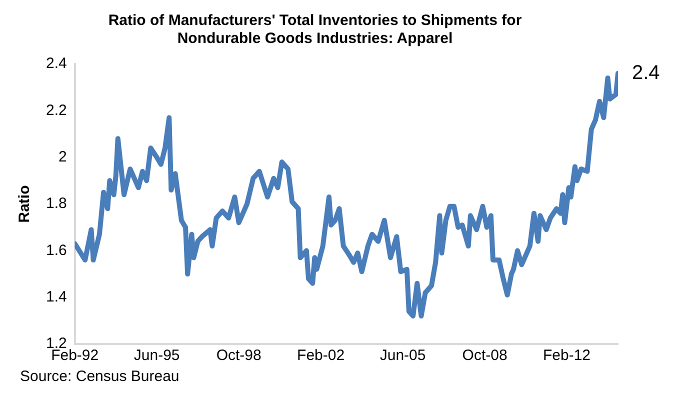  What do you see at coordinates (646, 73) in the screenshot?
I see `annotation: 2.4` at bounding box center [646, 73].